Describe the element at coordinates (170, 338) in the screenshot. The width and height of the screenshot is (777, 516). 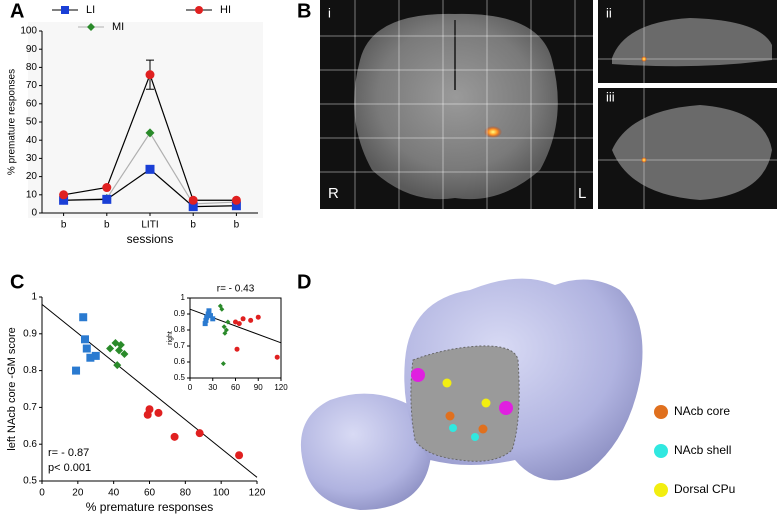
I see `y-axis-label: right` at that location.